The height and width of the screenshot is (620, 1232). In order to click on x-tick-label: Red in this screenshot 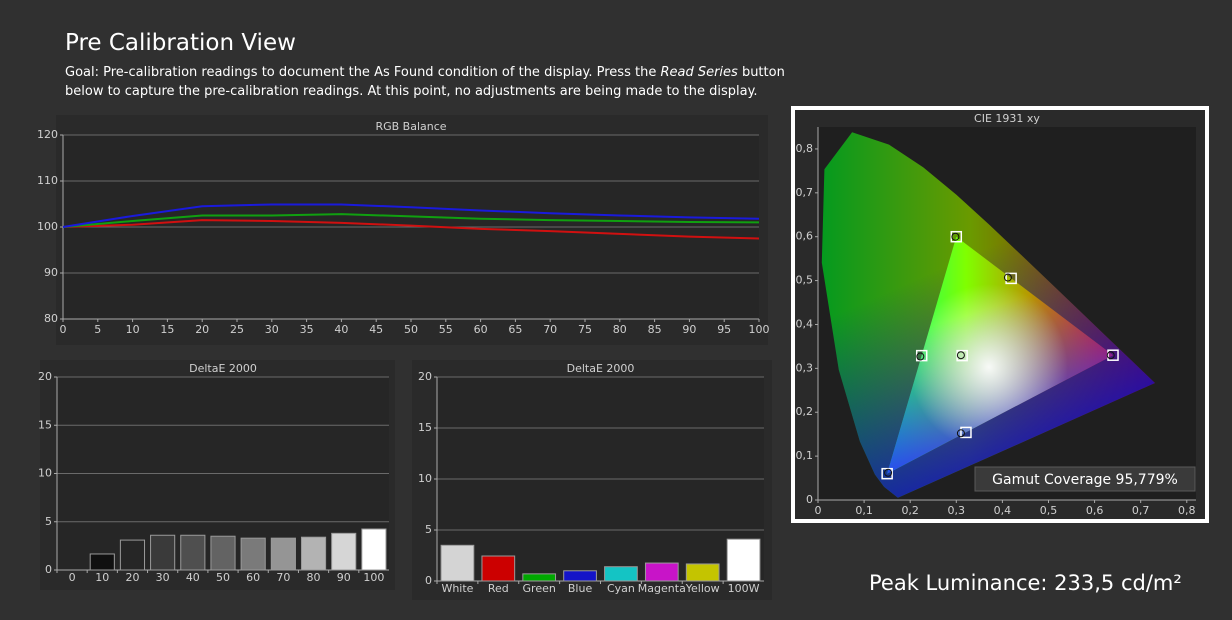, I will do `click(498, 588)`.